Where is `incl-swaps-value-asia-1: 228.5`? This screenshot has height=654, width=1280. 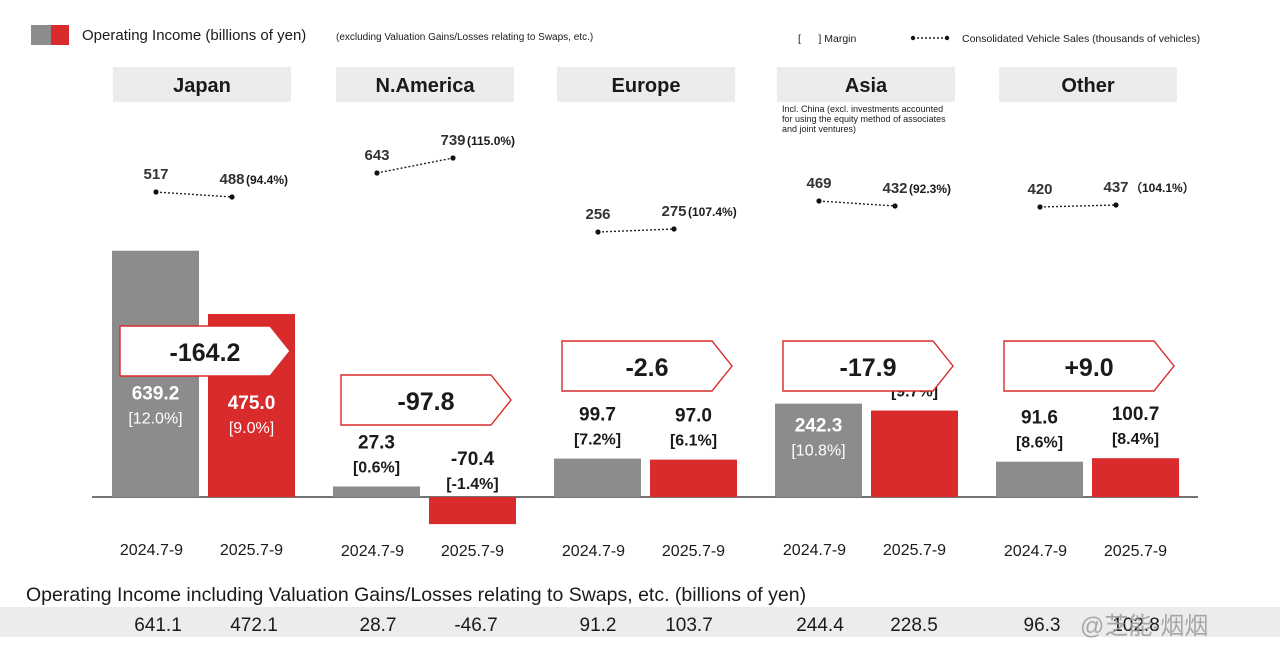
incl-swaps-value-asia-1: 228.5 is located at coordinates (914, 625).